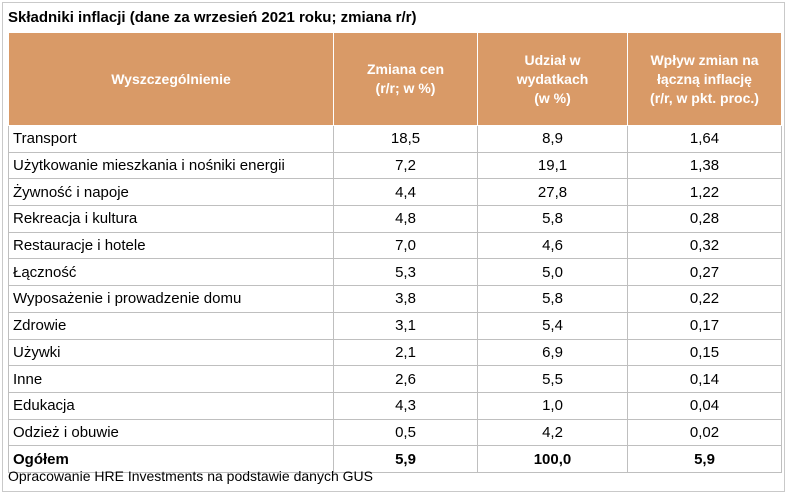 Image resolution: width=788 pixels, height=496 pixels. What do you see at coordinates (171, 352) in the screenshot?
I see `row-label: Używki` at bounding box center [171, 352].